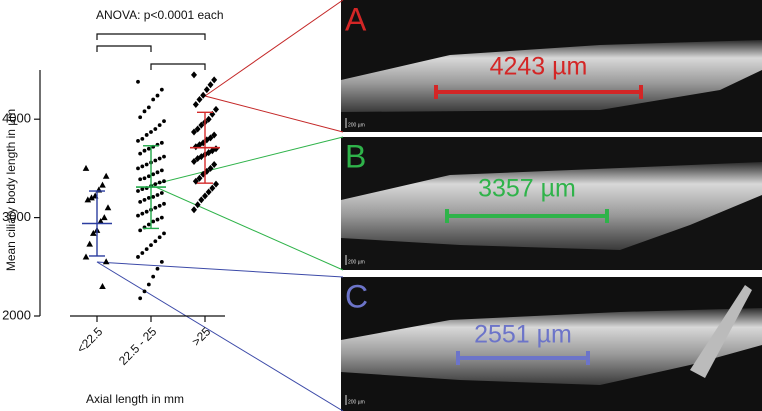 The image size is (762, 411). I want to click on x-axis-label: Axial length in mm, so click(135, 399).